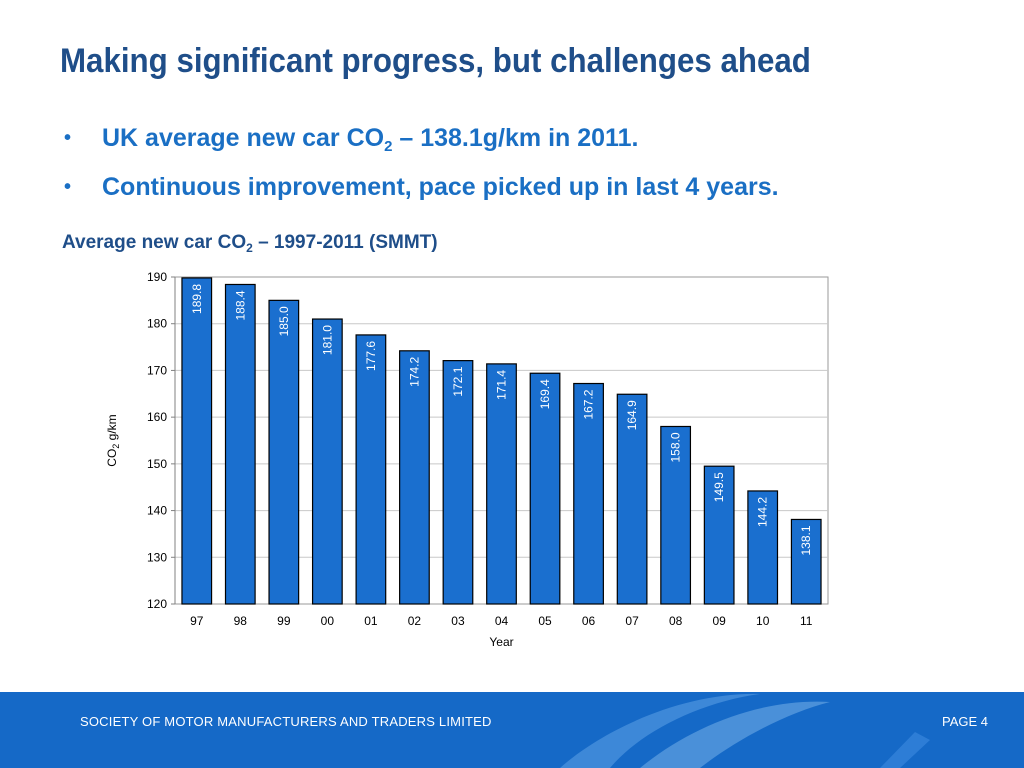  I want to click on bar-value-label: 174.2, so click(414, 371).